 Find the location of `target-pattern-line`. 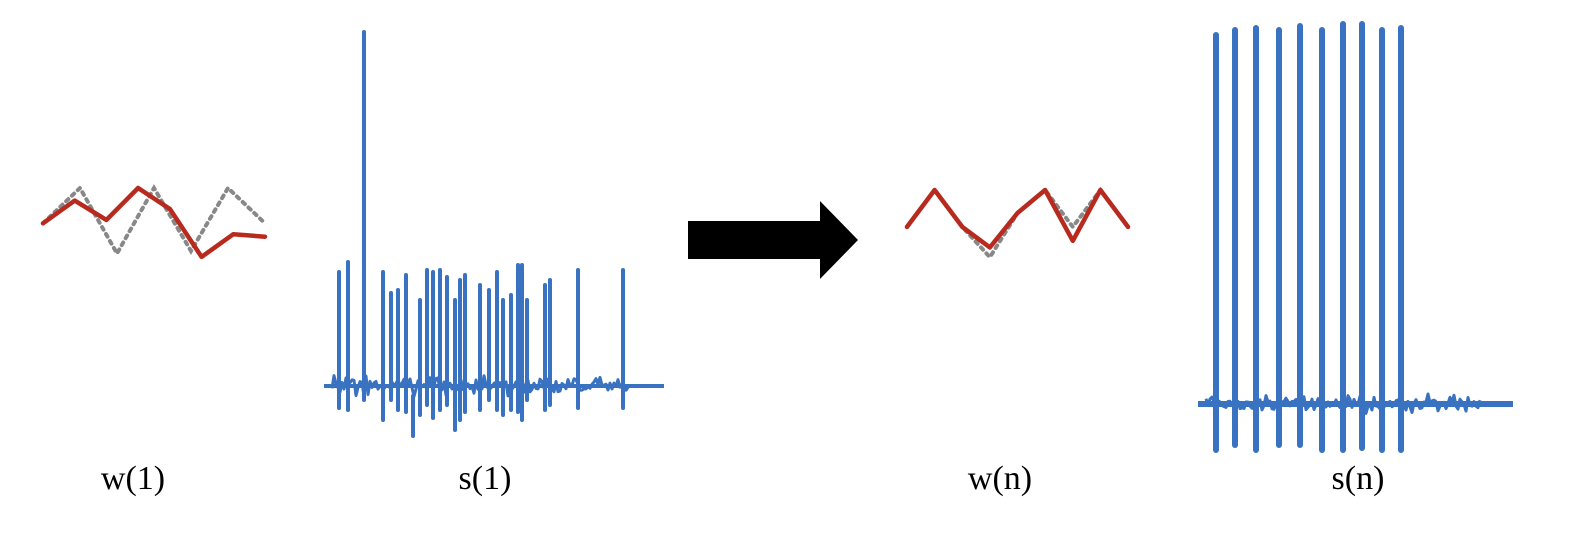

target-pattern-line is located at coordinates (154, 220).